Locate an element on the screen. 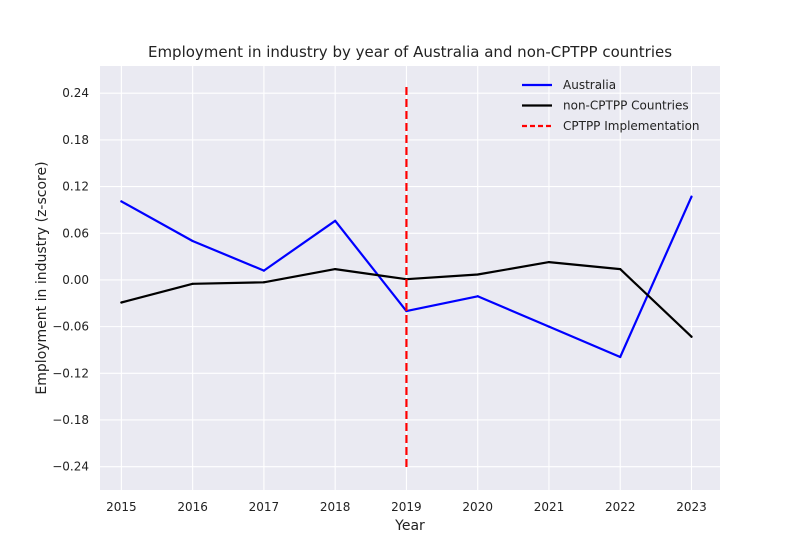 The width and height of the screenshot is (800, 554). legend-label-non-cptpp: non-CPTPP Countries is located at coordinates (626, 106).